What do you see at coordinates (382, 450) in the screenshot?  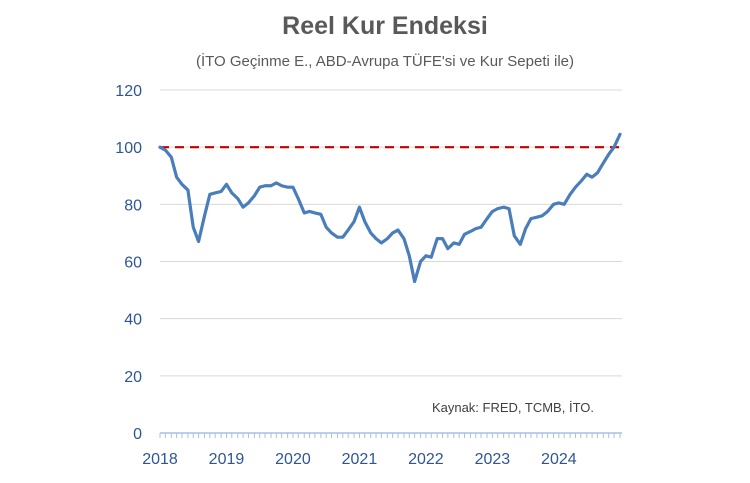 I see `x-axis: 2018 2019 2020 2021 2022 2023 2024` at bounding box center [382, 450].